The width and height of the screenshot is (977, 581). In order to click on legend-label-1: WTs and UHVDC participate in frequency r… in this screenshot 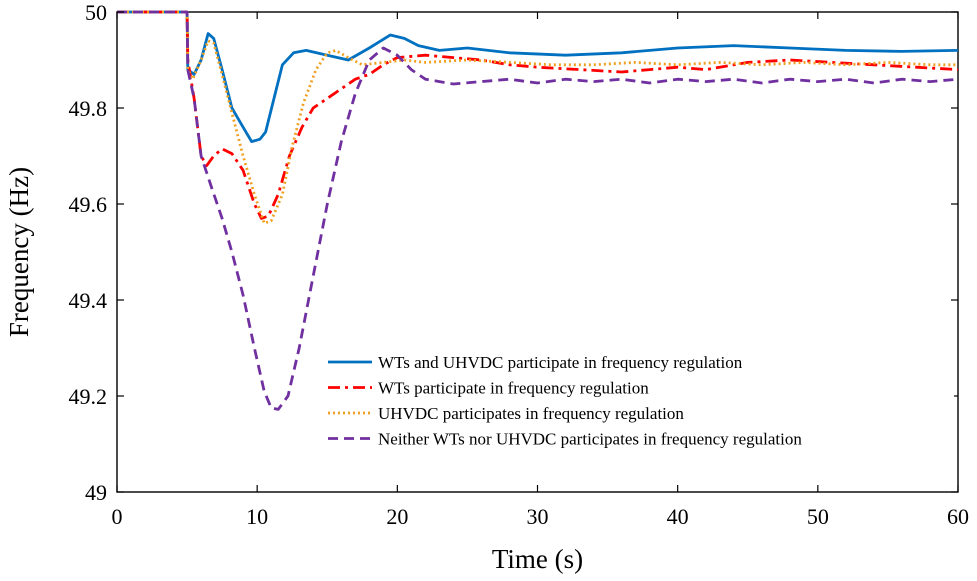, I will do `click(560, 362)`.